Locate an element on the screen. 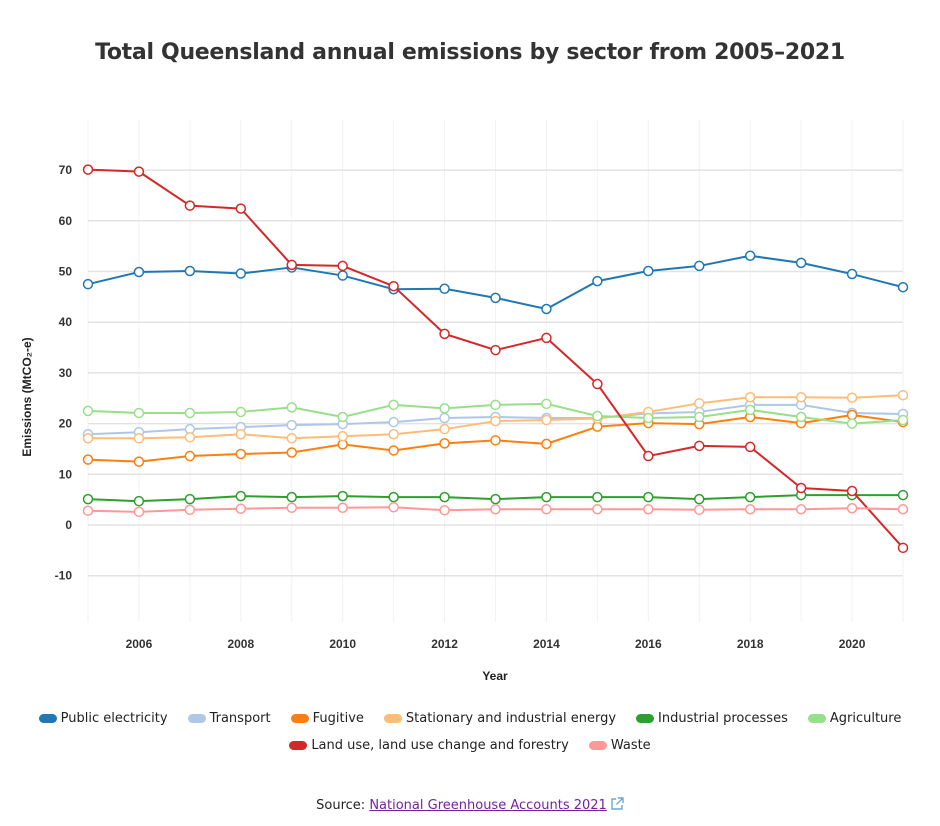 This screenshot has width=940, height=826. legend-item: Public electricity is located at coordinates (103, 718).